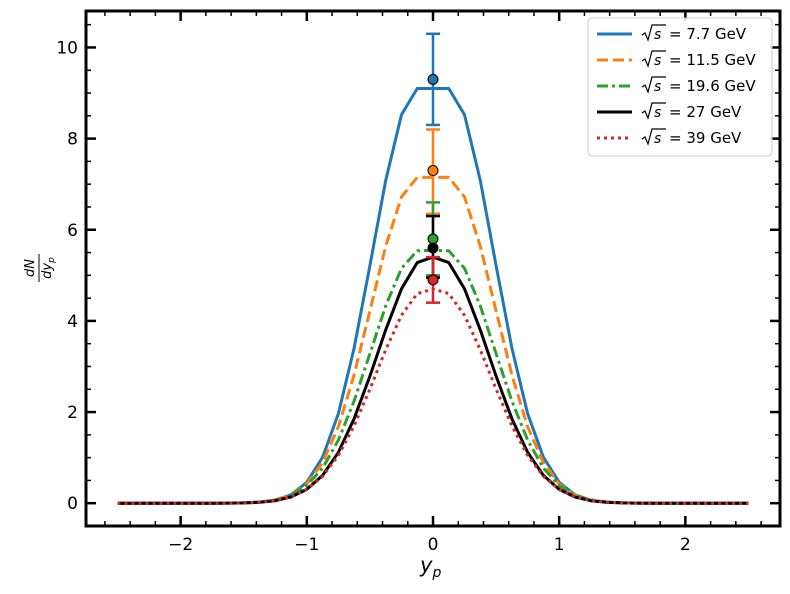  I want to click on legend-label-2: = 19.6 GeV, so click(712, 86).